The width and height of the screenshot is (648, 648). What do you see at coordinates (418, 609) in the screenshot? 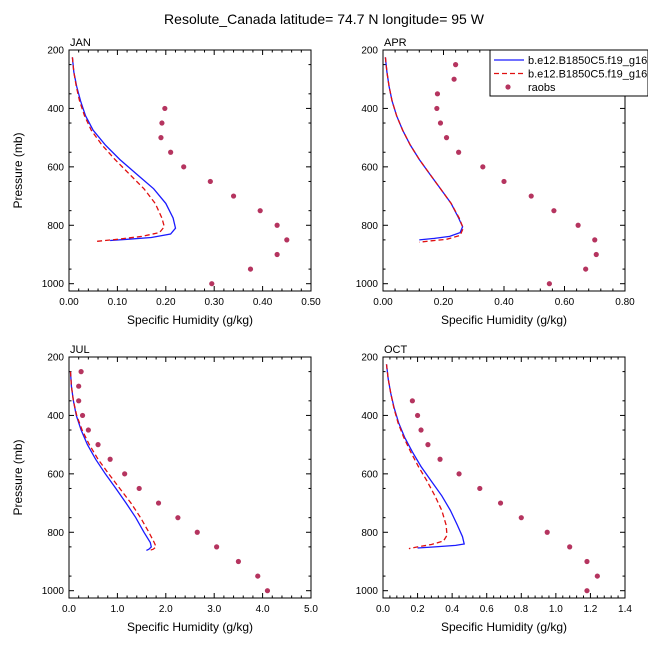
I see `x-tick-label-oct: 0.2` at bounding box center [418, 609].